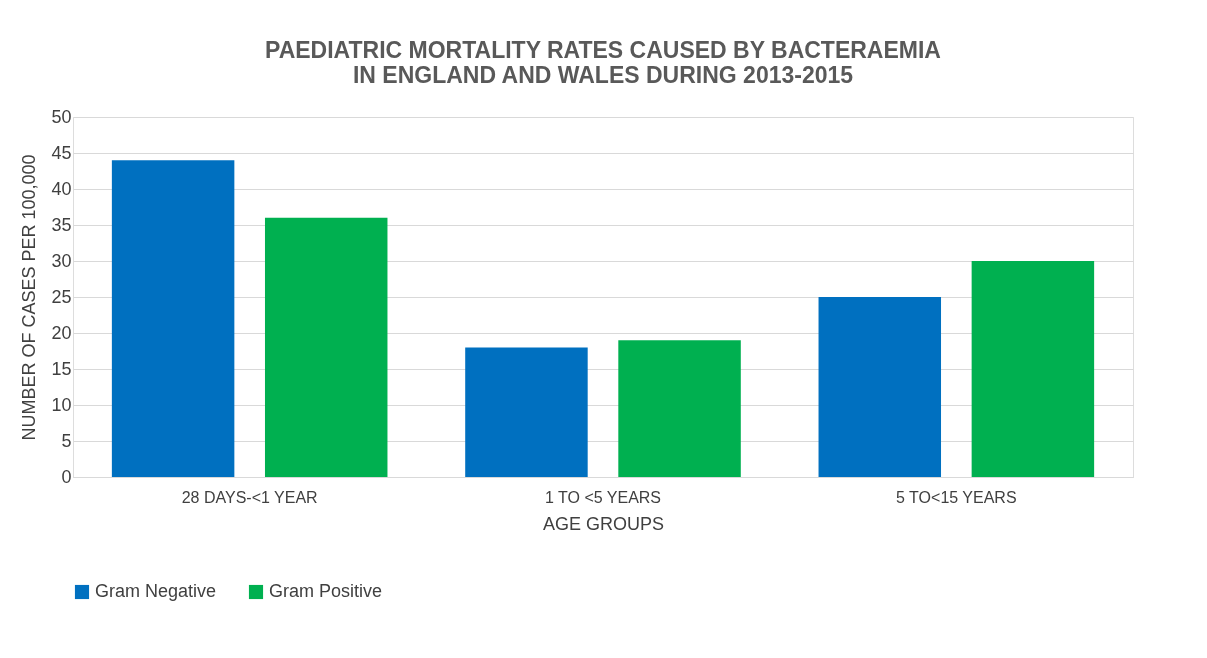  Describe the element at coordinates (61, 224) in the screenshot. I see `y-tick-label: 35` at that location.